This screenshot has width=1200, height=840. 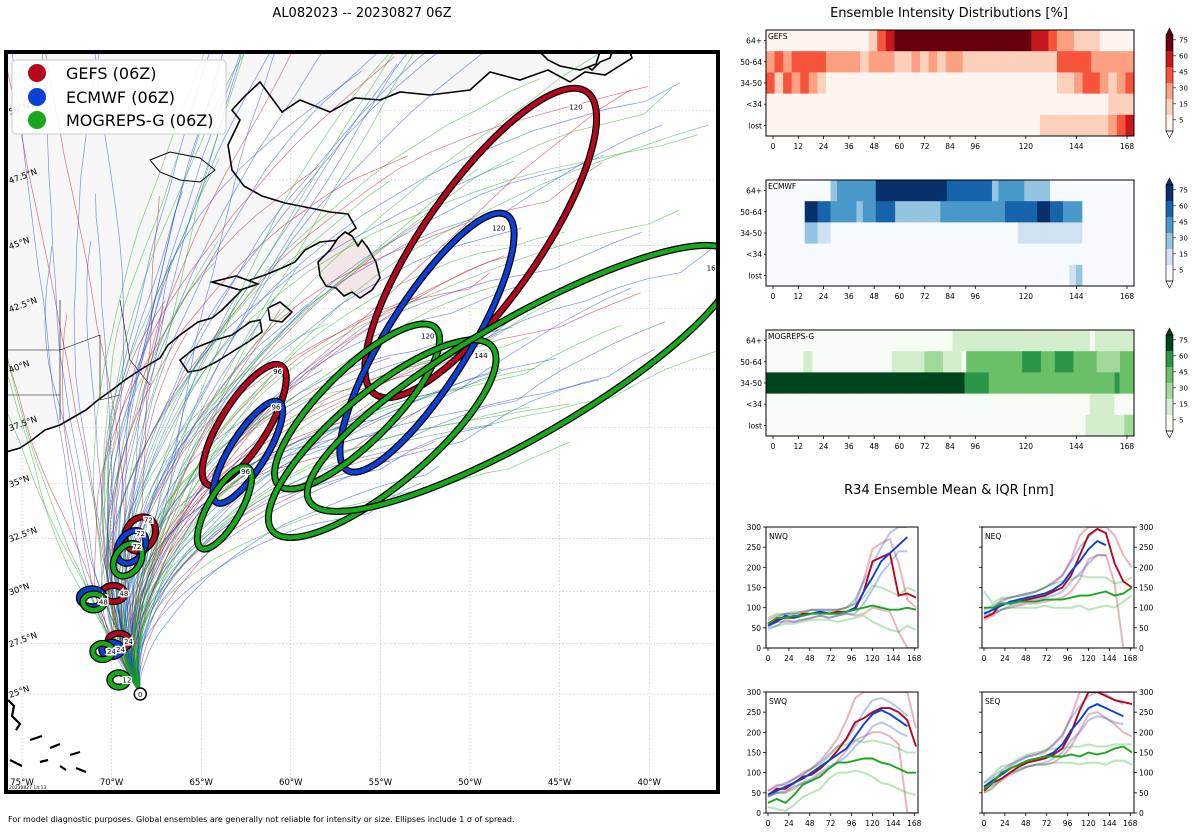 I want to click on r34-y-tick-label: 250, so click(x=754, y=712).